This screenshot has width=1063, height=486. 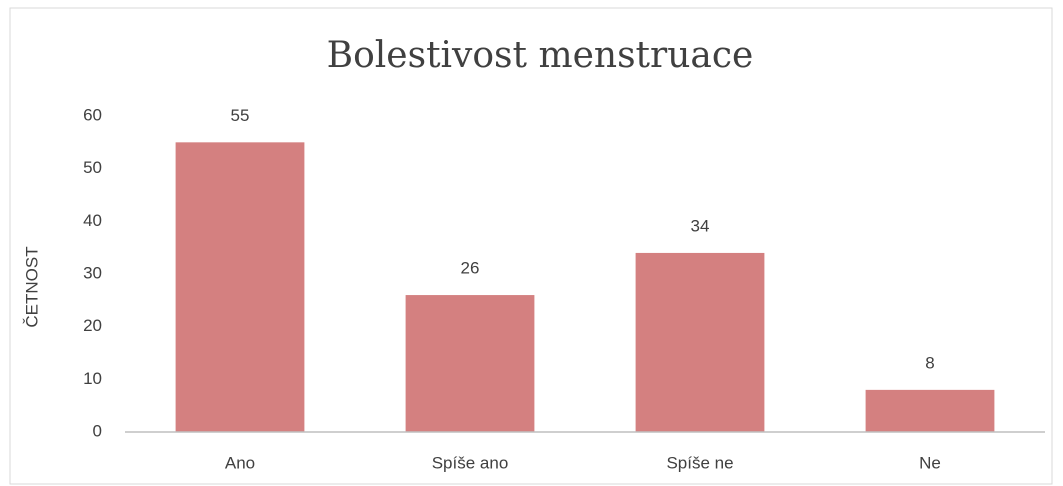 I want to click on x-tick-label: Spíše ne, so click(x=699, y=462).